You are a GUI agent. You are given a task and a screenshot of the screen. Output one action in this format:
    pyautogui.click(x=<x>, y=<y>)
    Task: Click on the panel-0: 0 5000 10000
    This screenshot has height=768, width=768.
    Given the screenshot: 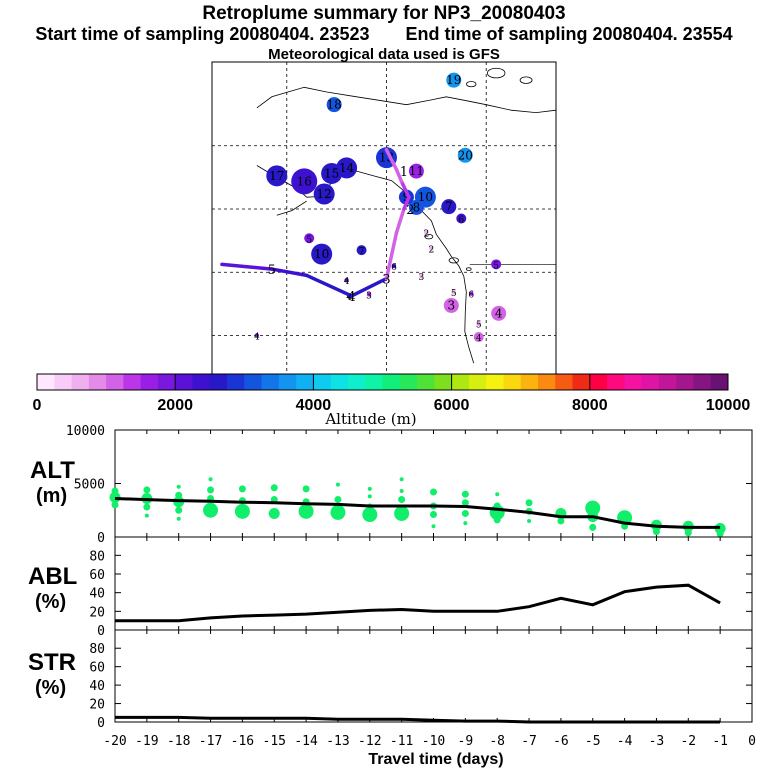 What is the action you would take?
    pyautogui.click(x=409, y=485)
    